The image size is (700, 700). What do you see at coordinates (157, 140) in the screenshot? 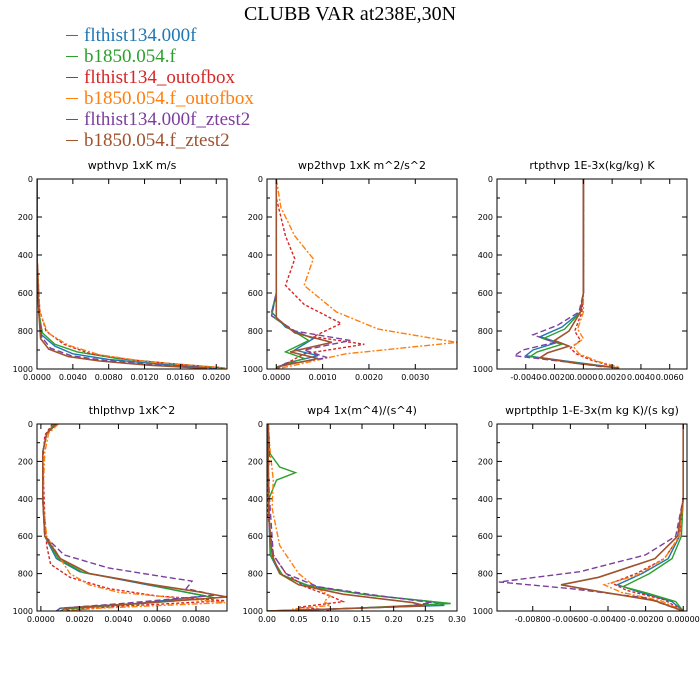
I see `legend-label: b1850.054.f_ztest2` at bounding box center [157, 140].